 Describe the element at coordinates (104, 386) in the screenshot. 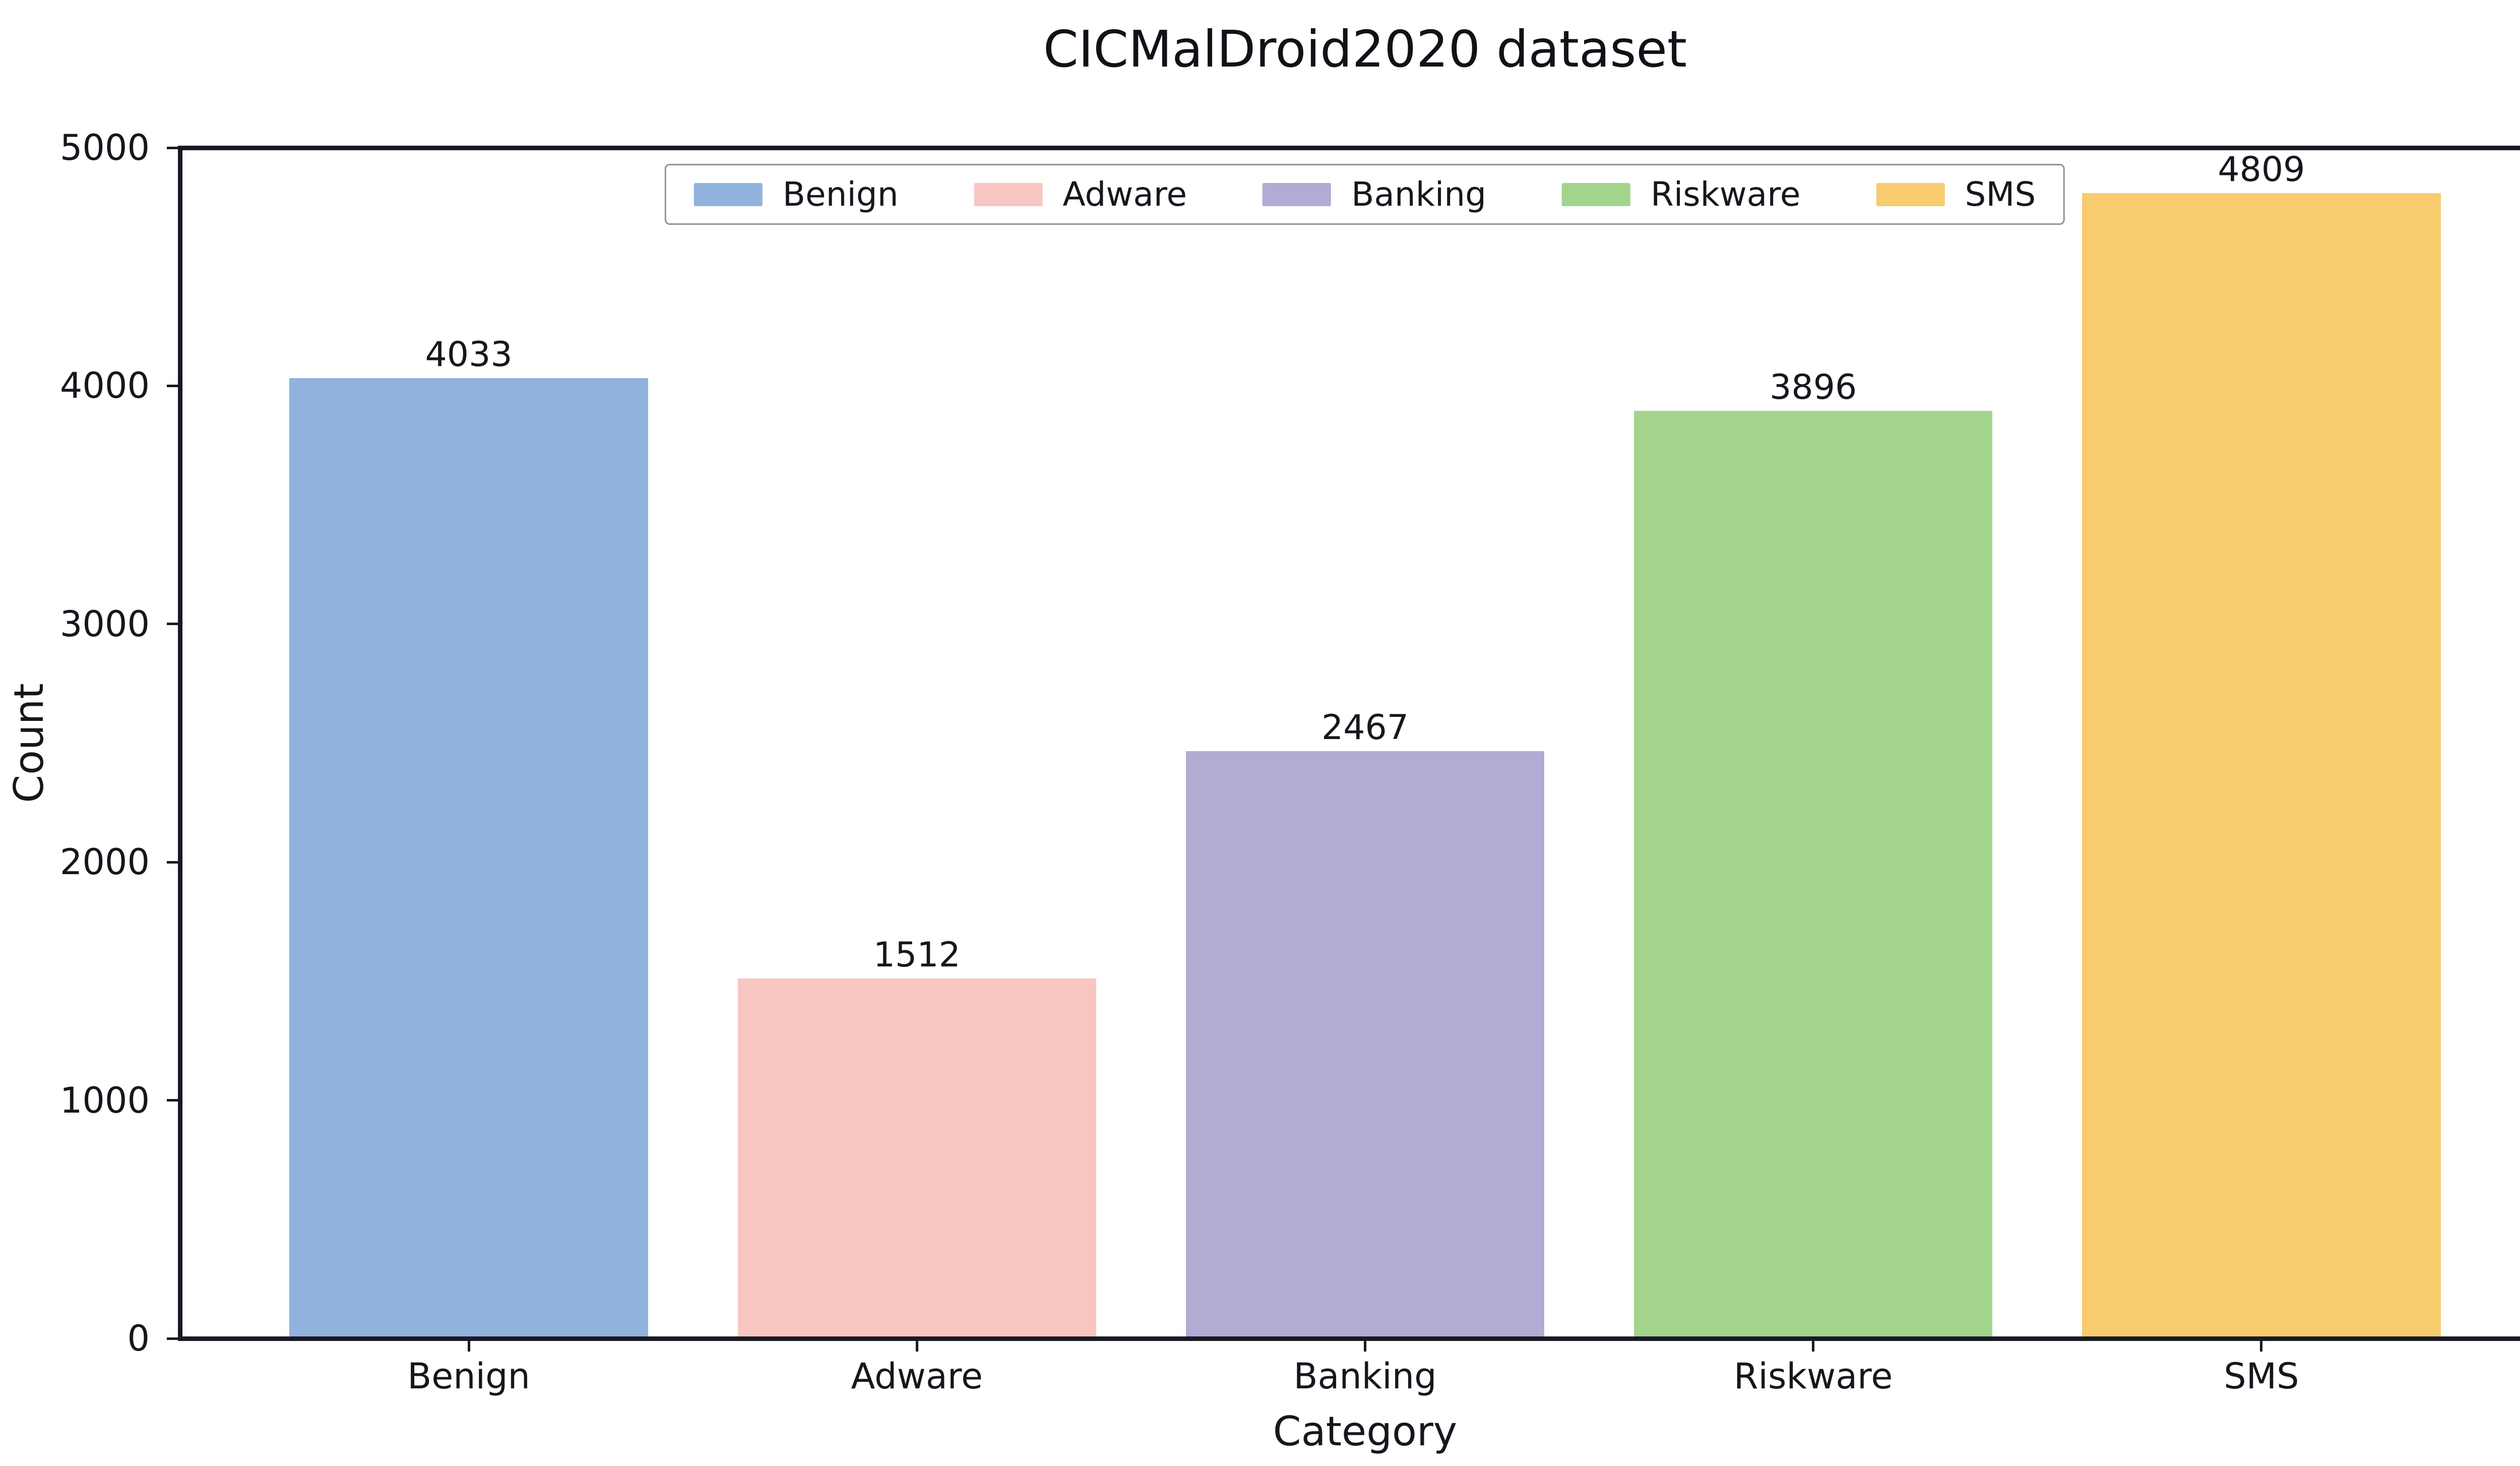

I see `y-tick-label-4000: 4000` at that location.